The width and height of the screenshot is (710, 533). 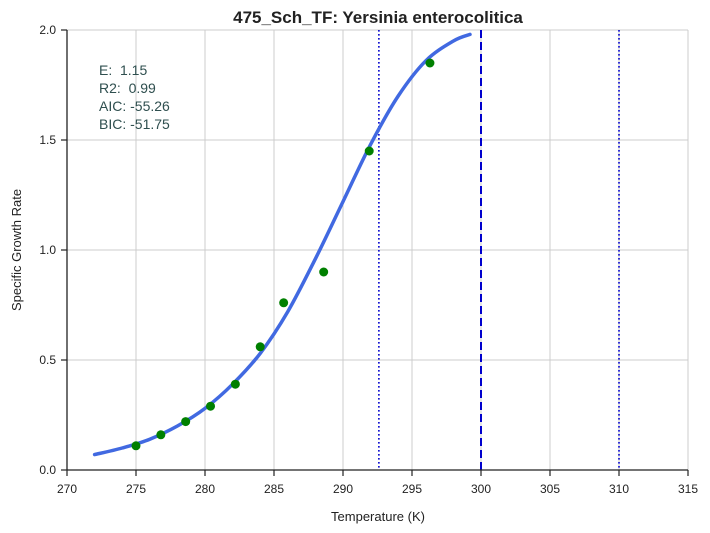 I want to click on x-axis-label: Temperature (K), so click(x=378, y=516).